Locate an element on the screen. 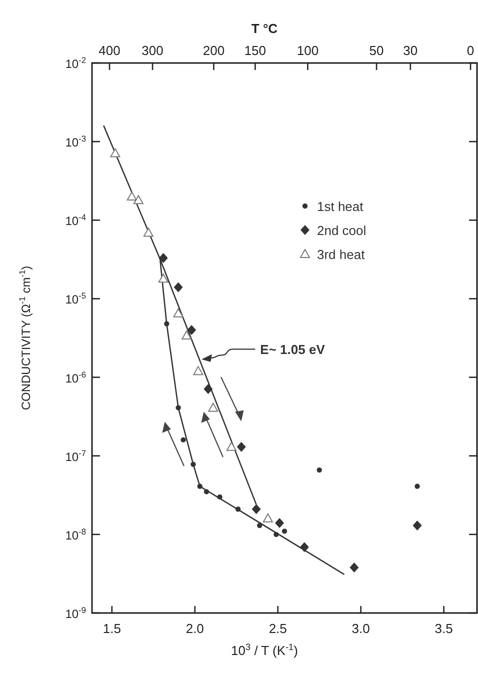 This screenshot has height=674, width=478. y-tick-label: 10$^{-8}$ is located at coordinates (75, 534).